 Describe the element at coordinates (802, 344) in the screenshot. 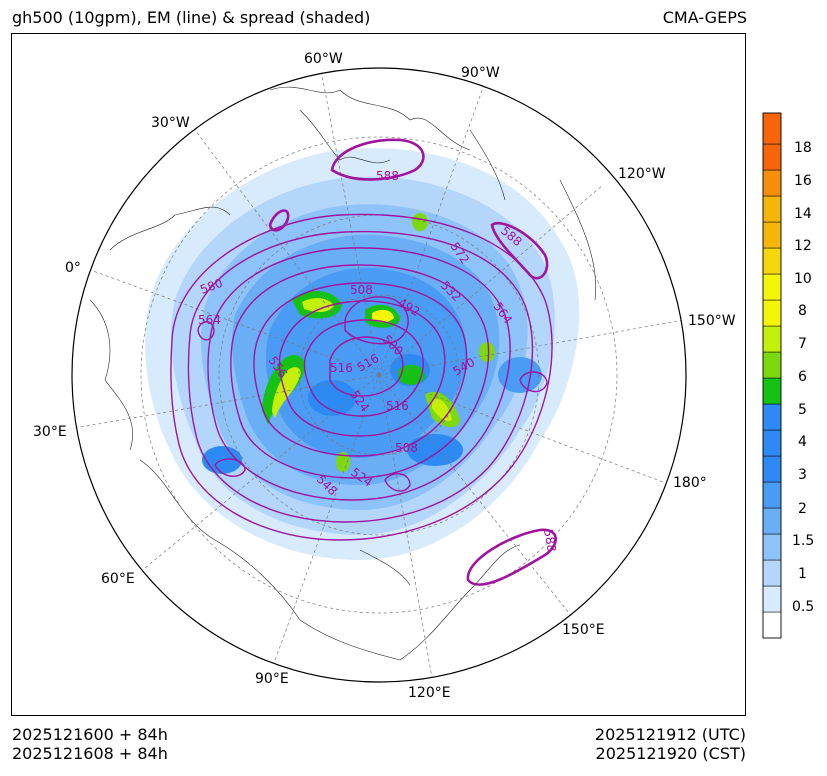

I see `colorbar-label: 7` at that location.